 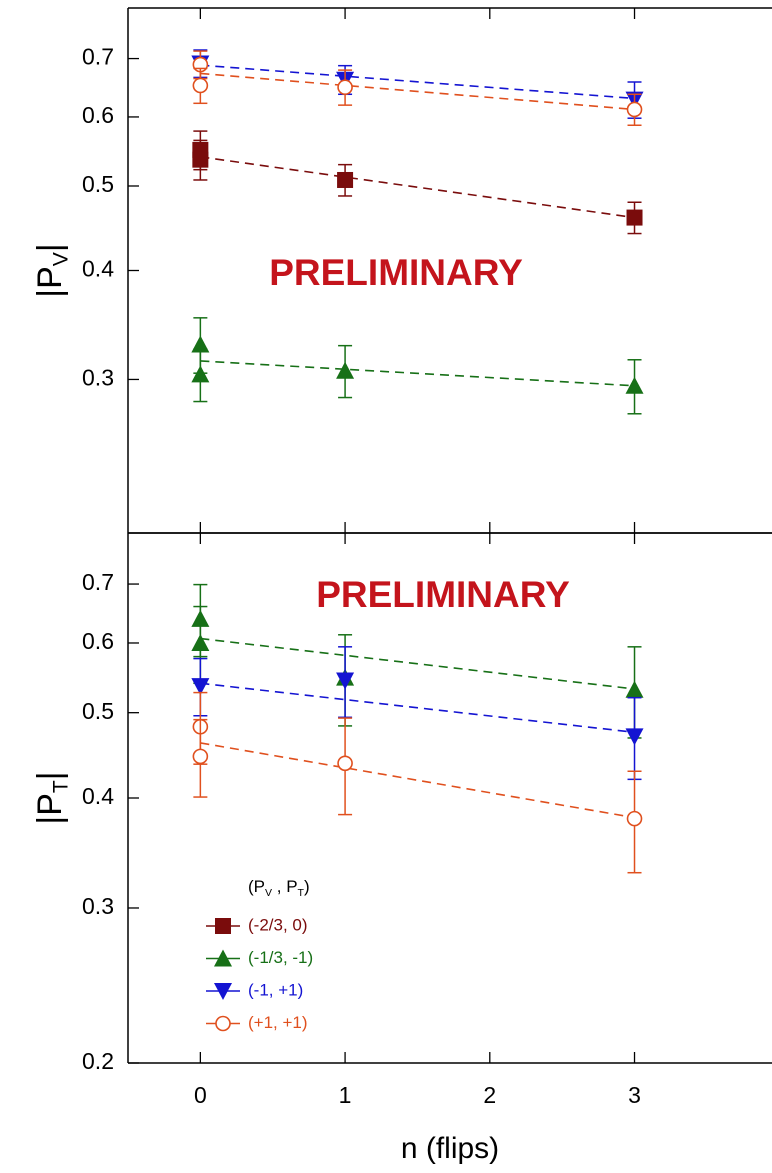 I want to click on label: |PV|, so click(x=51, y=270).